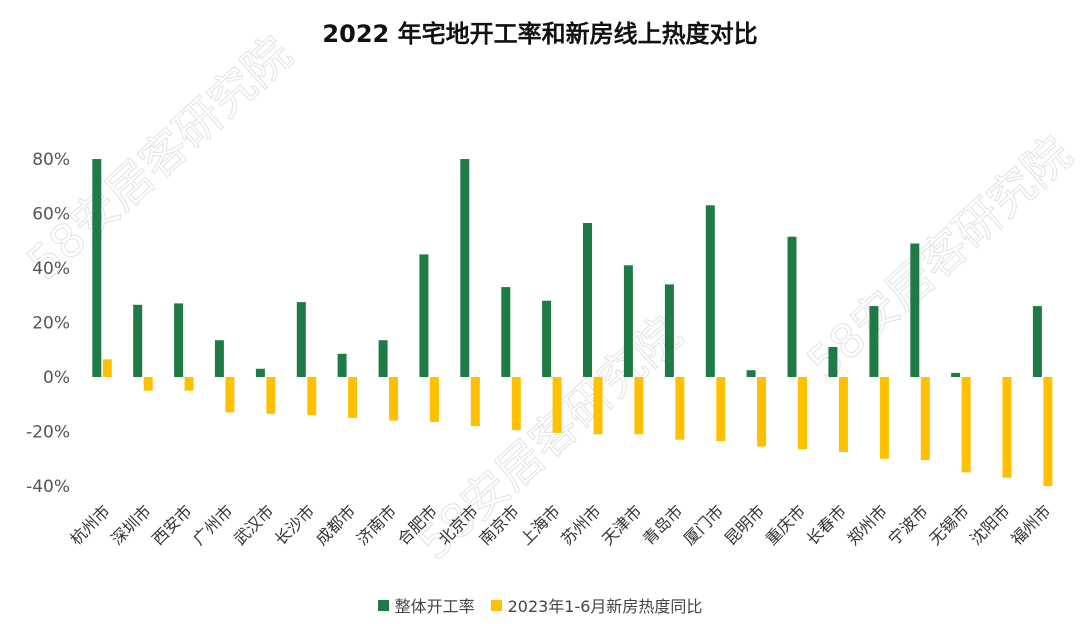  What do you see at coordinates (56, 378) in the screenshot?
I see `y-tick-label: 0%` at bounding box center [56, 378].